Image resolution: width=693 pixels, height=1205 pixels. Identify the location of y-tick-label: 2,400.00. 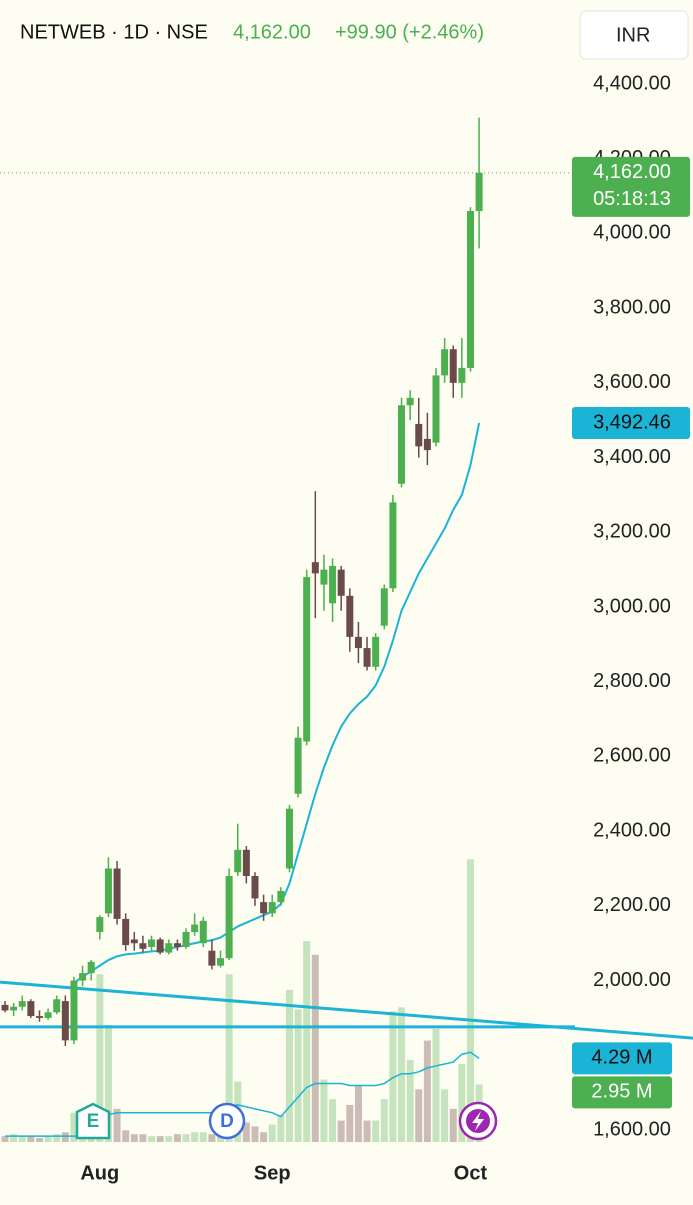
(632, 830).